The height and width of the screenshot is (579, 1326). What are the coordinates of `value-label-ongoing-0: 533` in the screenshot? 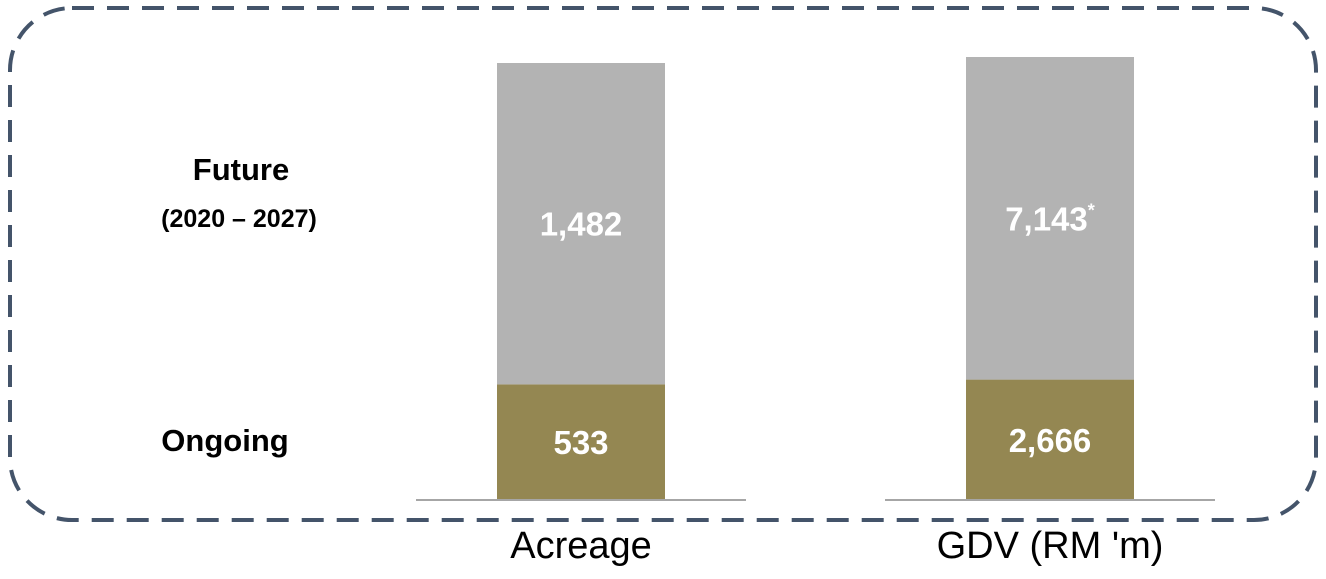 It's located at (580, 442).